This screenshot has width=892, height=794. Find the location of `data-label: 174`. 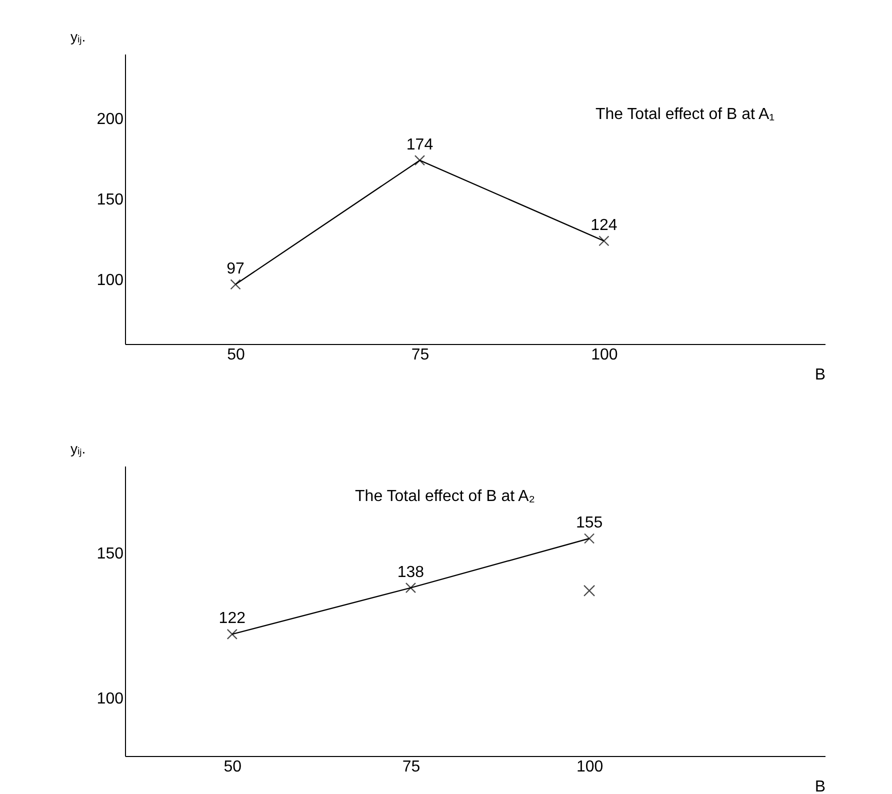

data-label: 174 is located at coordinates (420, 145).